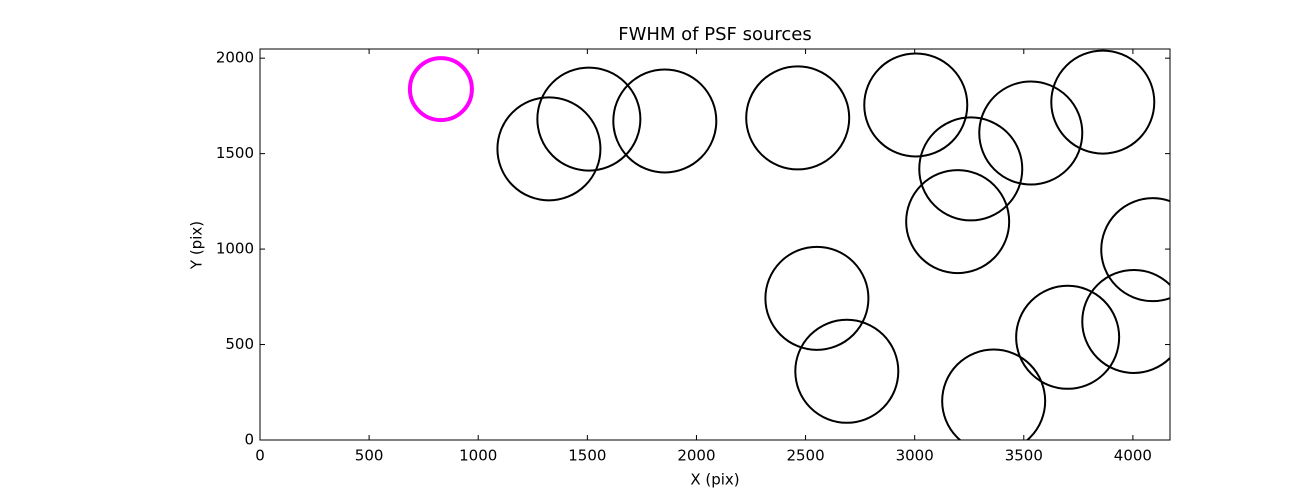  I want to click on x-tick-label: 500, so click(369, 456).